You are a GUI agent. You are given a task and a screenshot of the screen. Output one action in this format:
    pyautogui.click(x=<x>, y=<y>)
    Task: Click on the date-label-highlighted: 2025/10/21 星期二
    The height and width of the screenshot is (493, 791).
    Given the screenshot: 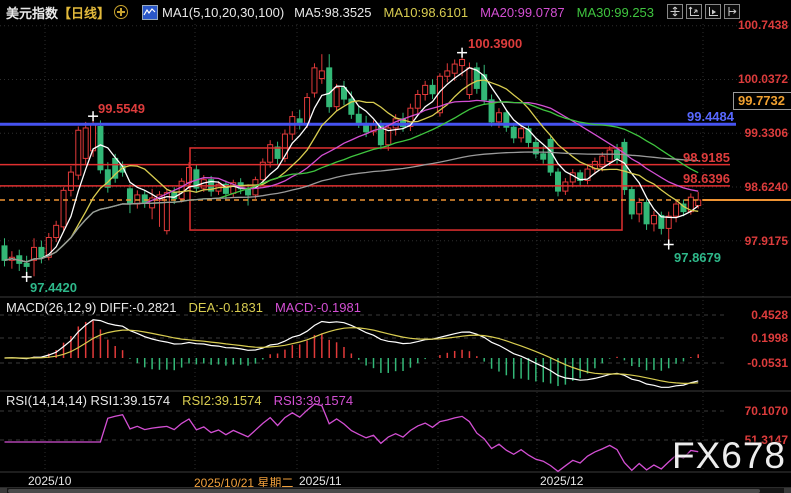 What is the action you would take?
    pyautogui.click(x=244, y=483)
    